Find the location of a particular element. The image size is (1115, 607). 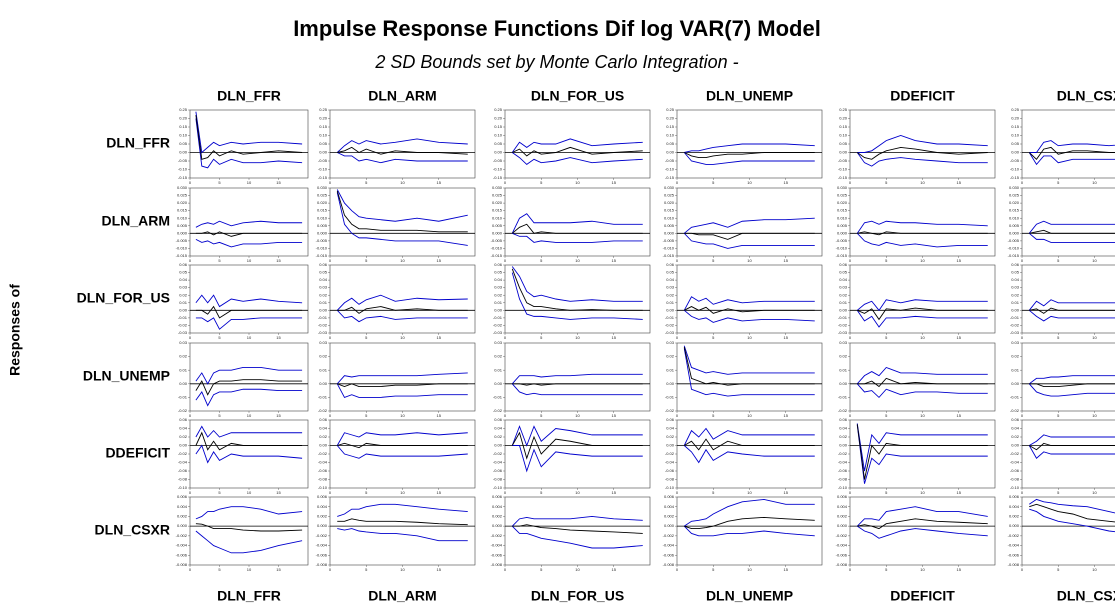

y-tick-label: 0.10 is located at coordinates (498, 135).